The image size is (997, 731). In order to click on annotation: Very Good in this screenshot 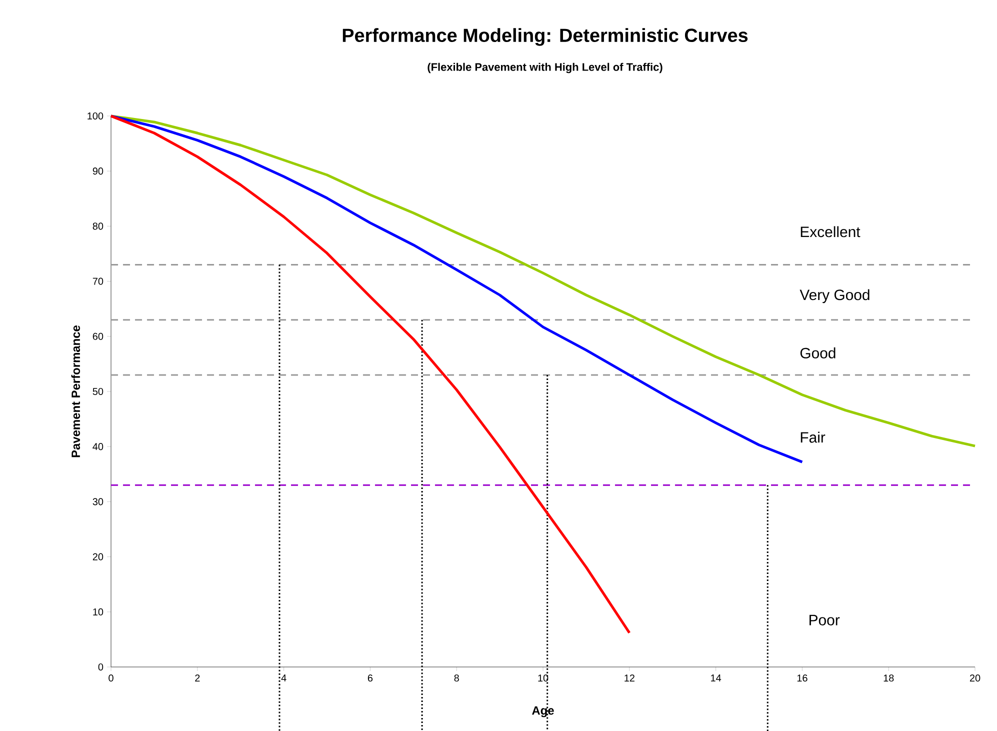, I will do `click(835, 296)`.